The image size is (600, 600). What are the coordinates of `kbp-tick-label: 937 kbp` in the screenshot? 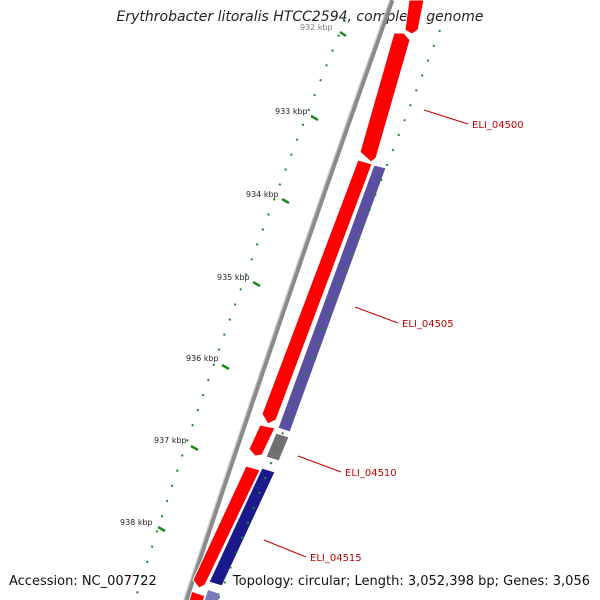 It's located at (170, 440).